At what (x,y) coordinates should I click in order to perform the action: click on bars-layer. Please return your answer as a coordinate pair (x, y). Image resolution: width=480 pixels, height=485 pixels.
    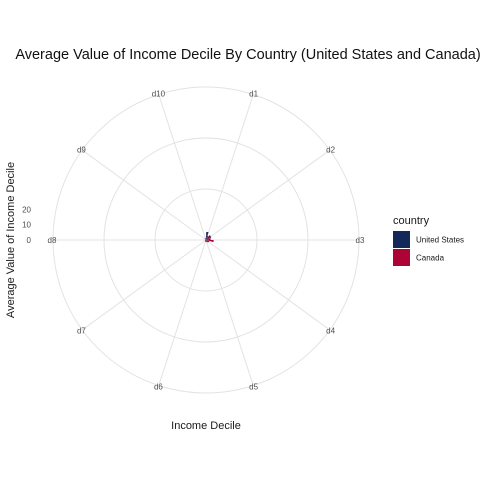
    Looking at the image, I should click on (209, 237).